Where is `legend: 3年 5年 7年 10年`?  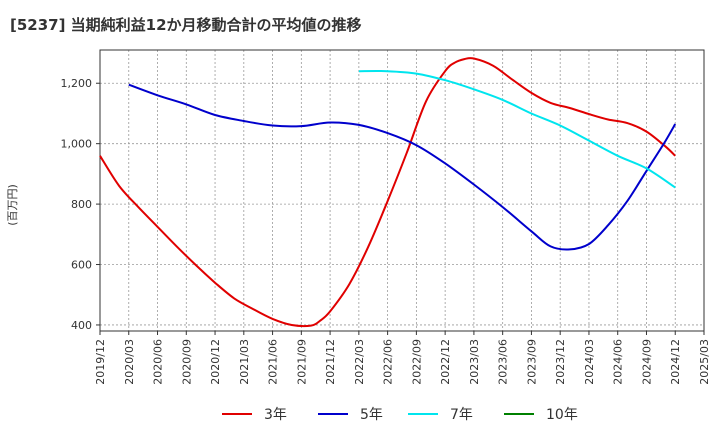
legend: 3年 5年 7年 10年 is located at coordinates (400, 415).